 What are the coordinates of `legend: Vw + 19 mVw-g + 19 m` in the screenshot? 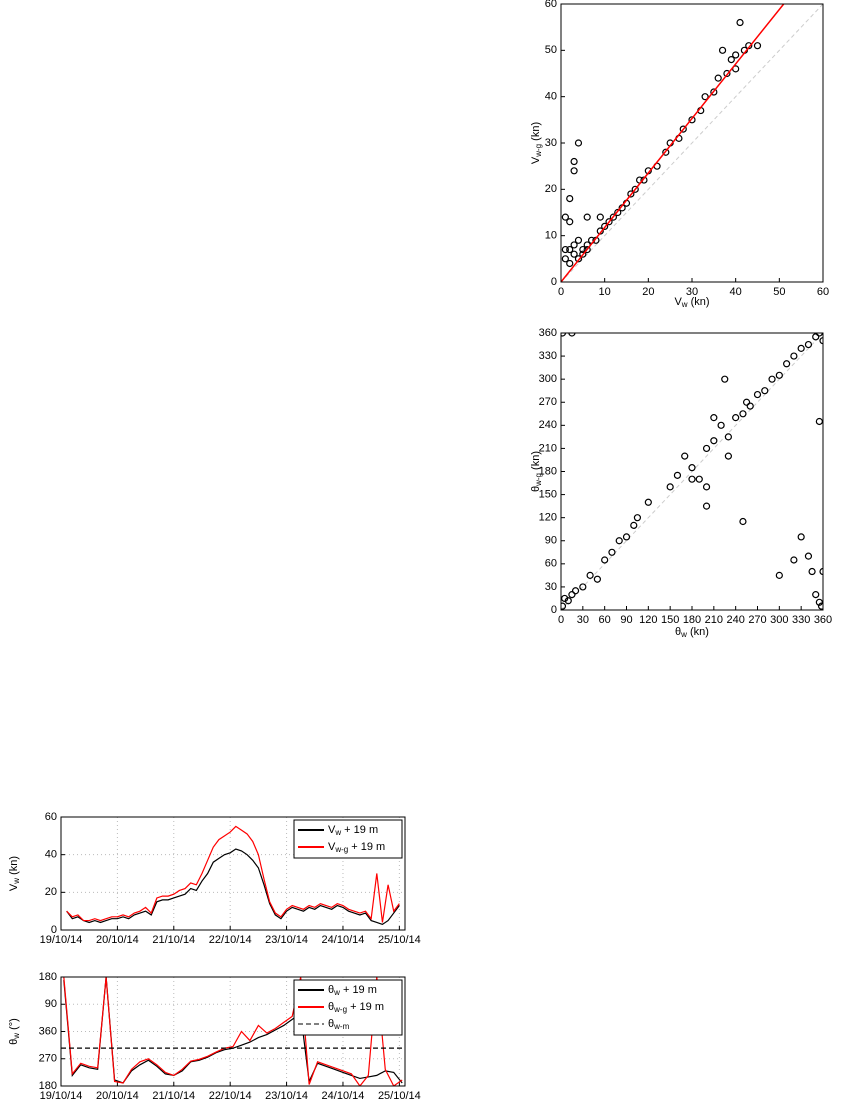 It's located at (348, 839).